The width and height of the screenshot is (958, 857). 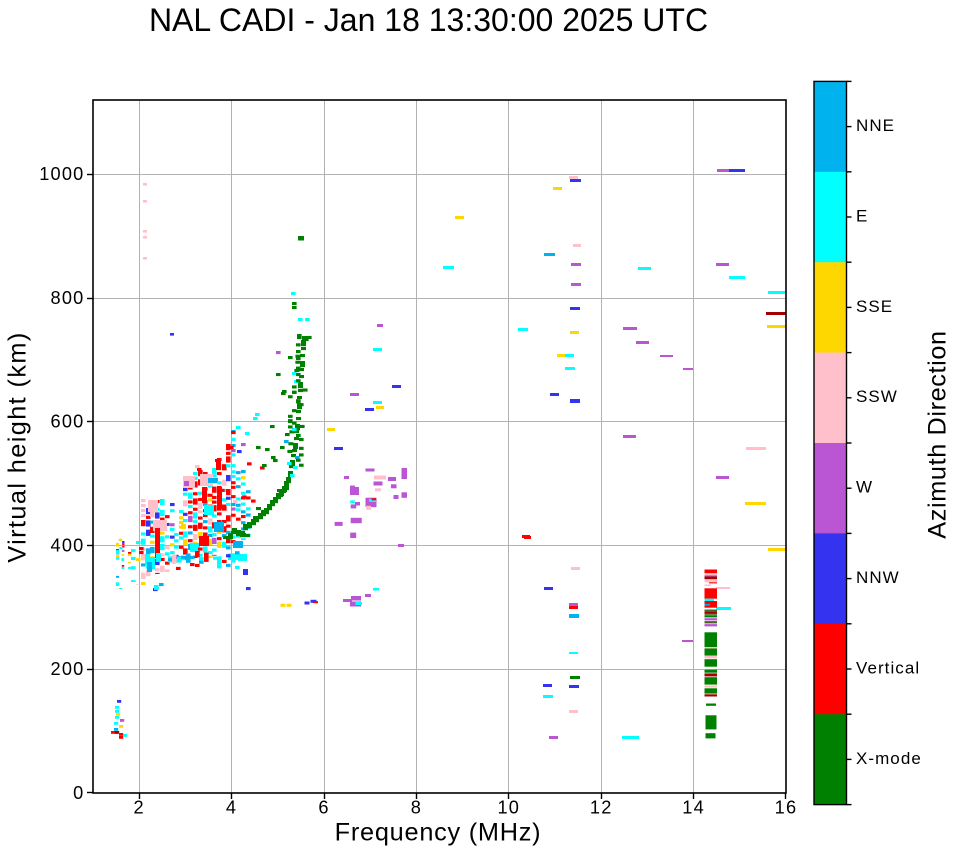 What do you see at coordinates (68, 669) in the screenshot?
I see `svg-text: 200` at bounding box center [68, 669].